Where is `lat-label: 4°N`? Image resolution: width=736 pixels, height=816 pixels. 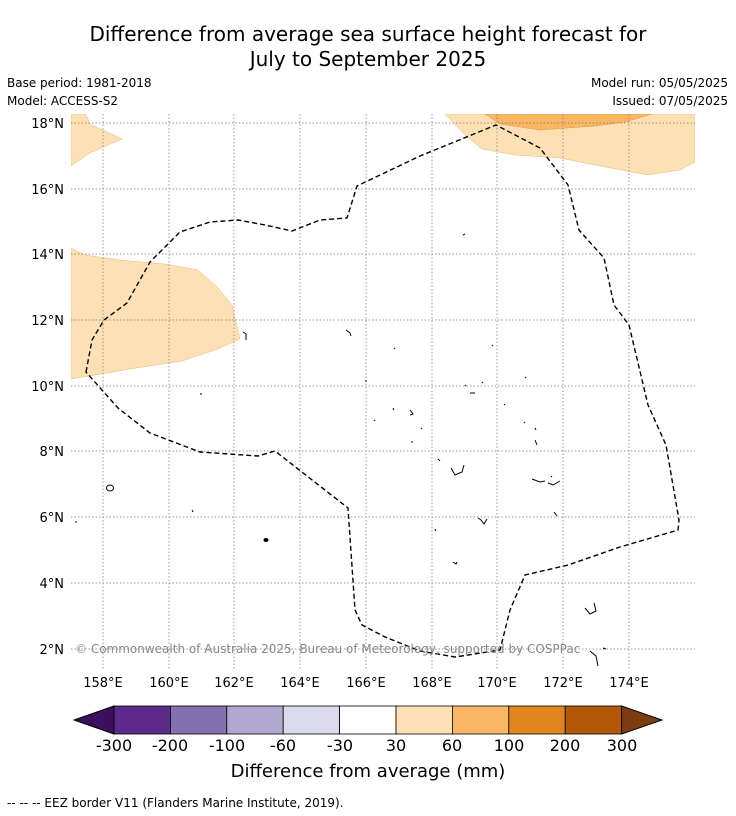
lat-label: 4°N is located at coordinates (52, 584).